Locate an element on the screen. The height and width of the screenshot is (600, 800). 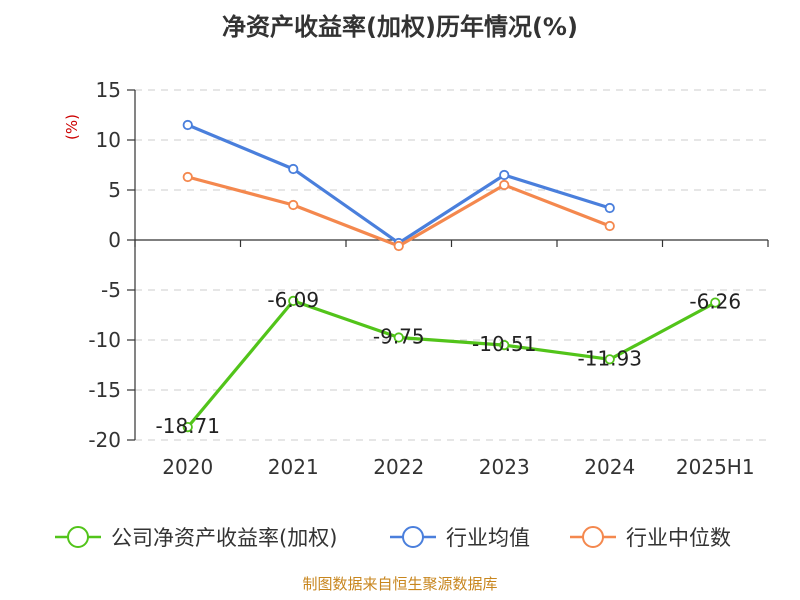
y-tick-label: 15 is located at coordinates (108, 90).